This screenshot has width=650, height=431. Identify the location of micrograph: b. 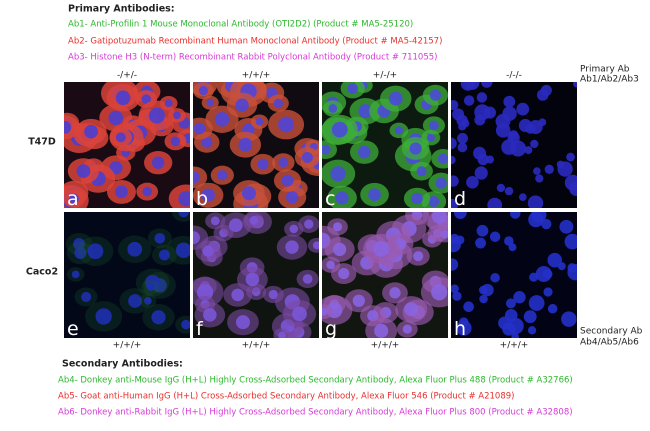
(256, 145).